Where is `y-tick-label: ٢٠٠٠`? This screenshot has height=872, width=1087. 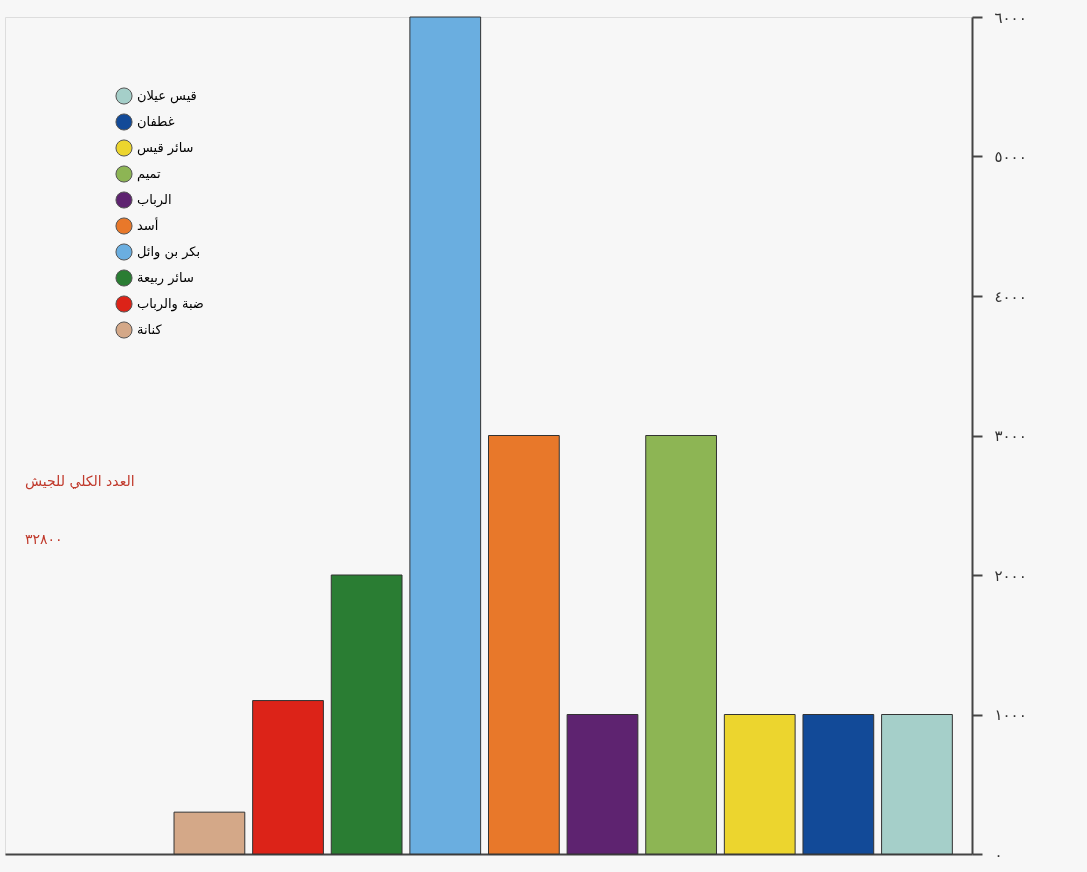 y-tick-label: ٢٠٠٠ is located at coordinates (1010, 575).